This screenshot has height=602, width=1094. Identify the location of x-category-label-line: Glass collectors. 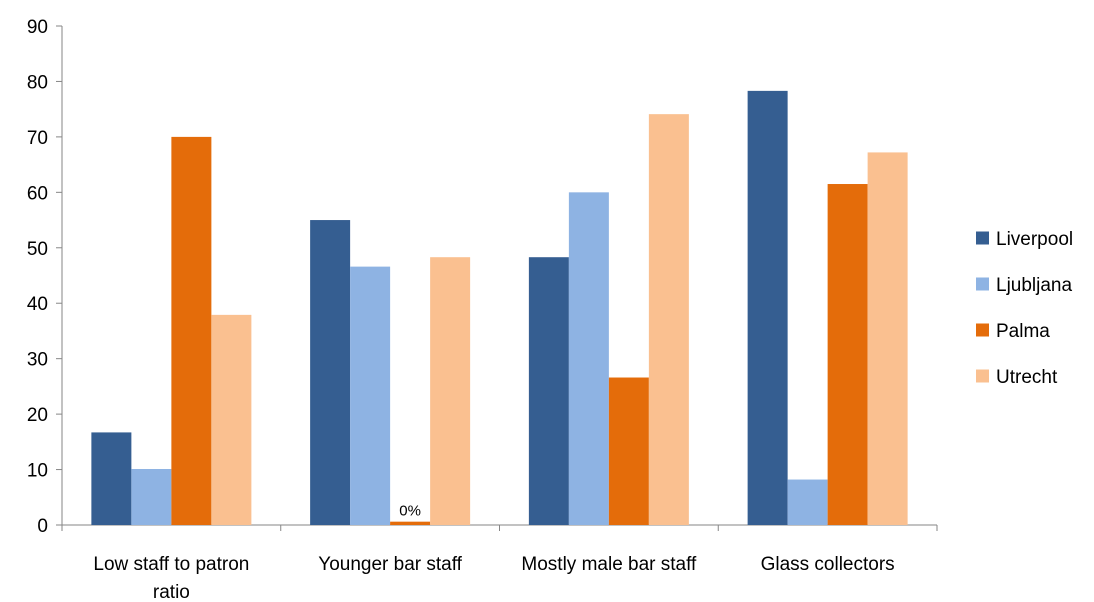
(828, 564).